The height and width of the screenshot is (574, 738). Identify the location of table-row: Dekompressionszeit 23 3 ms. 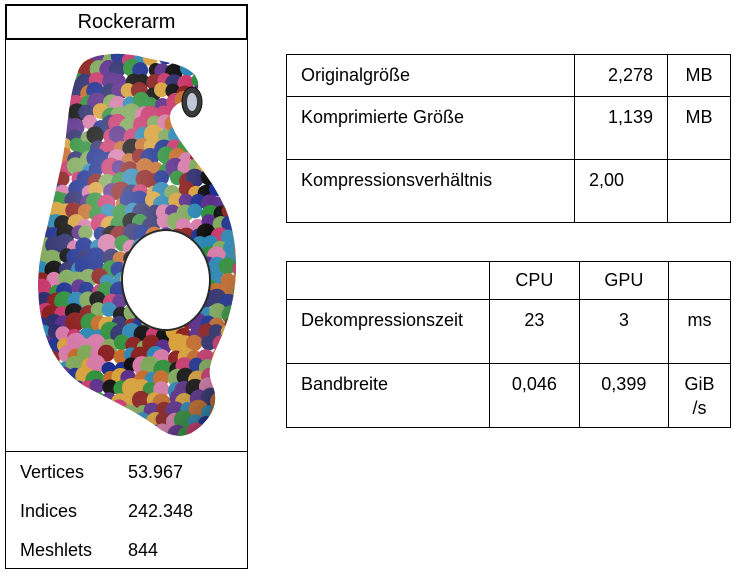
(508, 331).